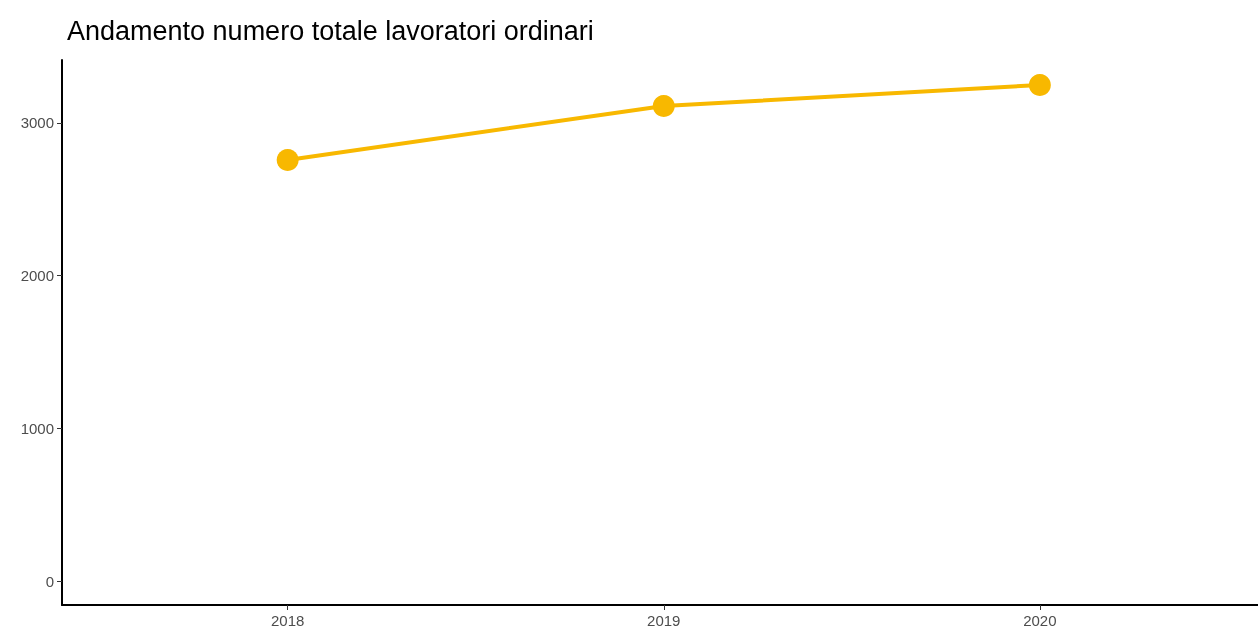  What do you see at coordinates (49, 581) in the screenshot?
I see `y-tick-label: 0` at bounding box center [49, 581].